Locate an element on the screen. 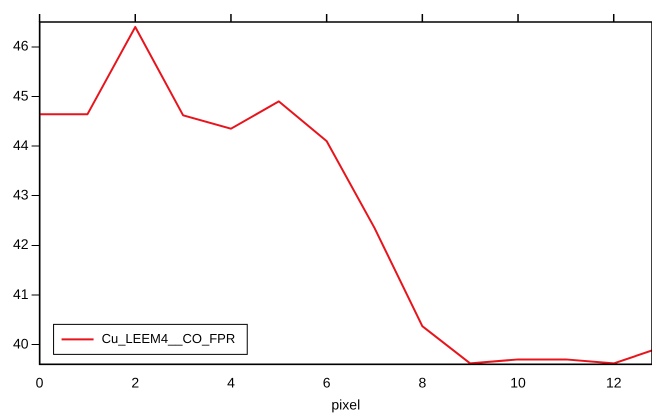  x-axis-title: pixel is located at coordinates (345, 404).